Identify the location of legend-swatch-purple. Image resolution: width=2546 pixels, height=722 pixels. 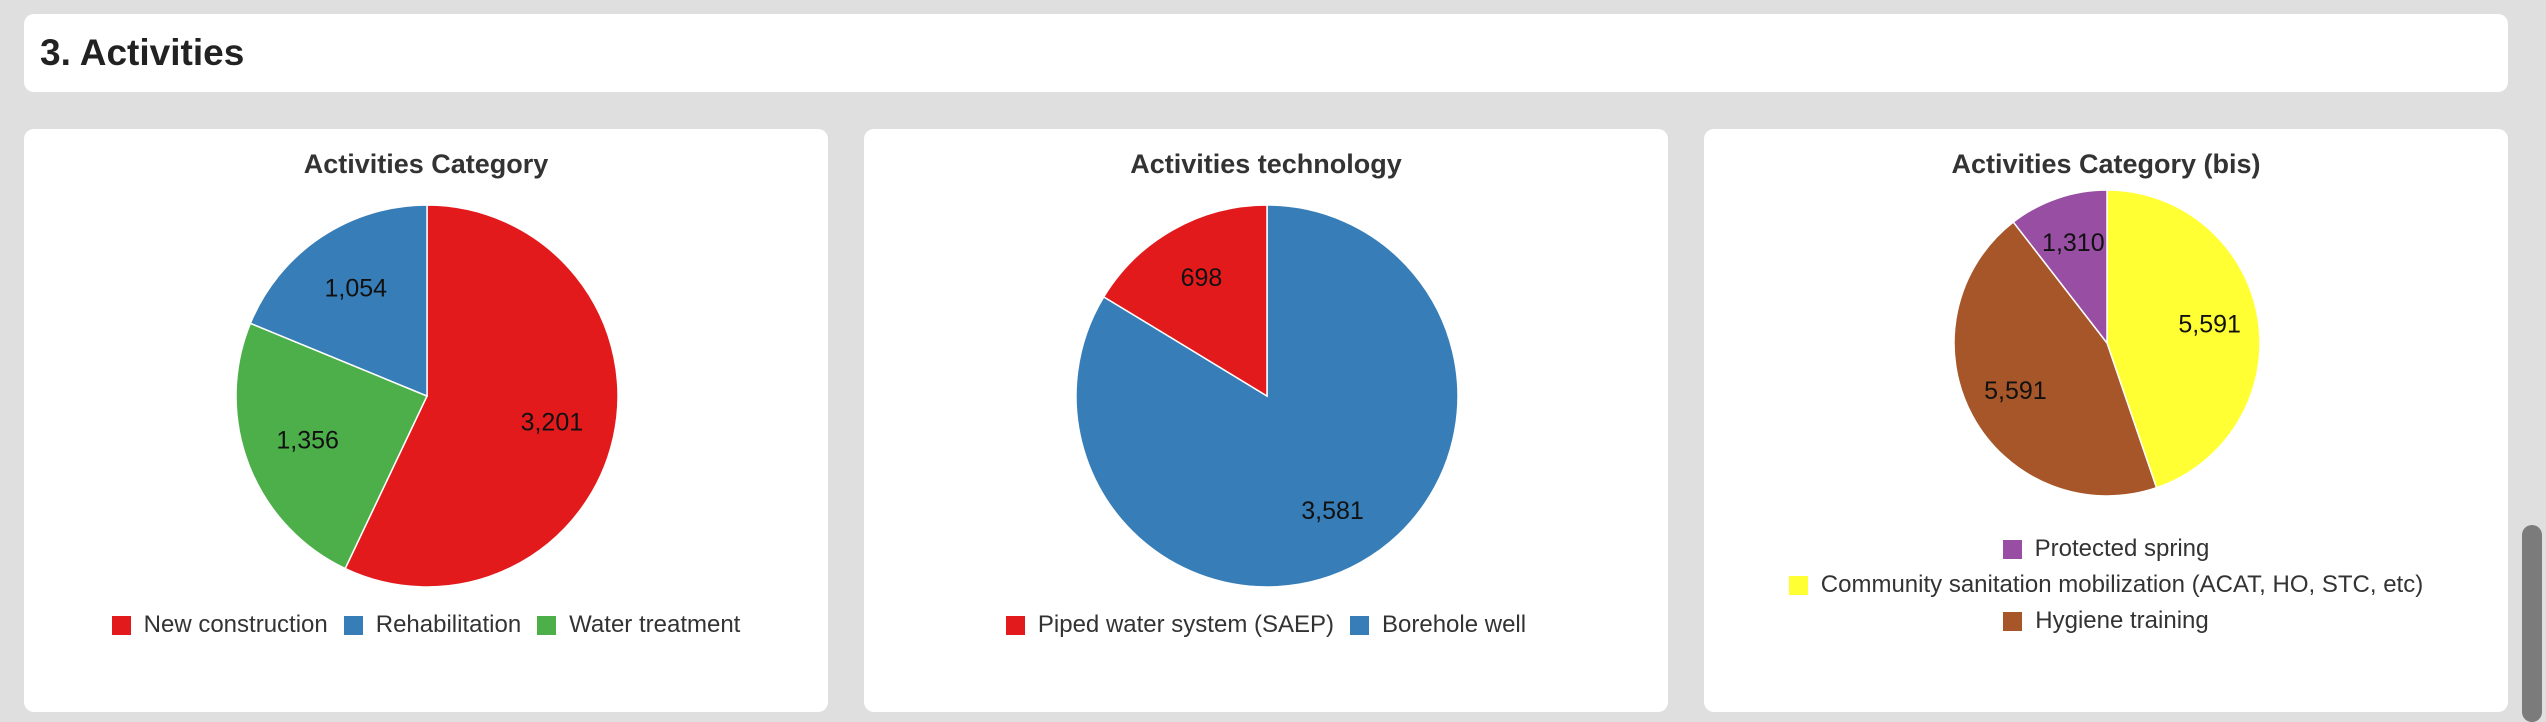
(2012, 549).